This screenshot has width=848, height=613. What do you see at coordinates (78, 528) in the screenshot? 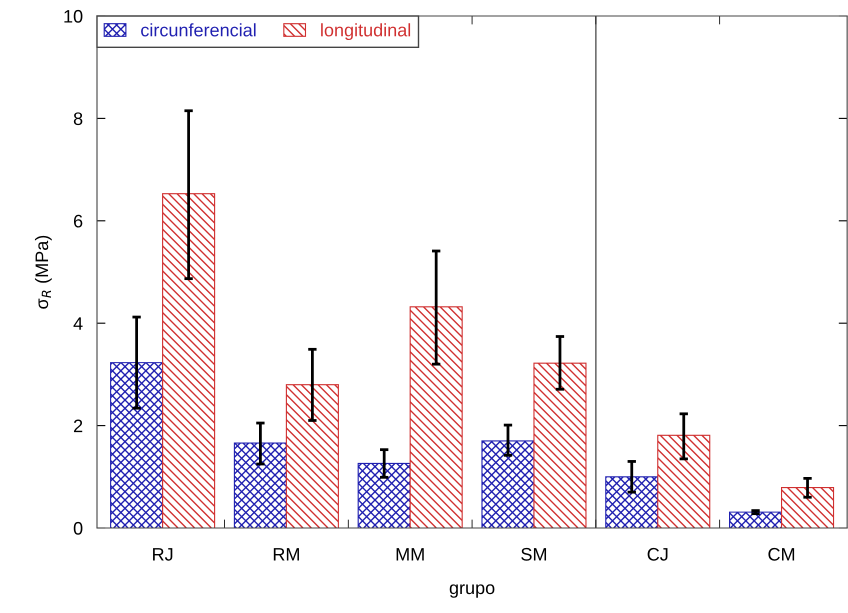
I see `y-tick-label: 0` at bounding box center [78, 528].